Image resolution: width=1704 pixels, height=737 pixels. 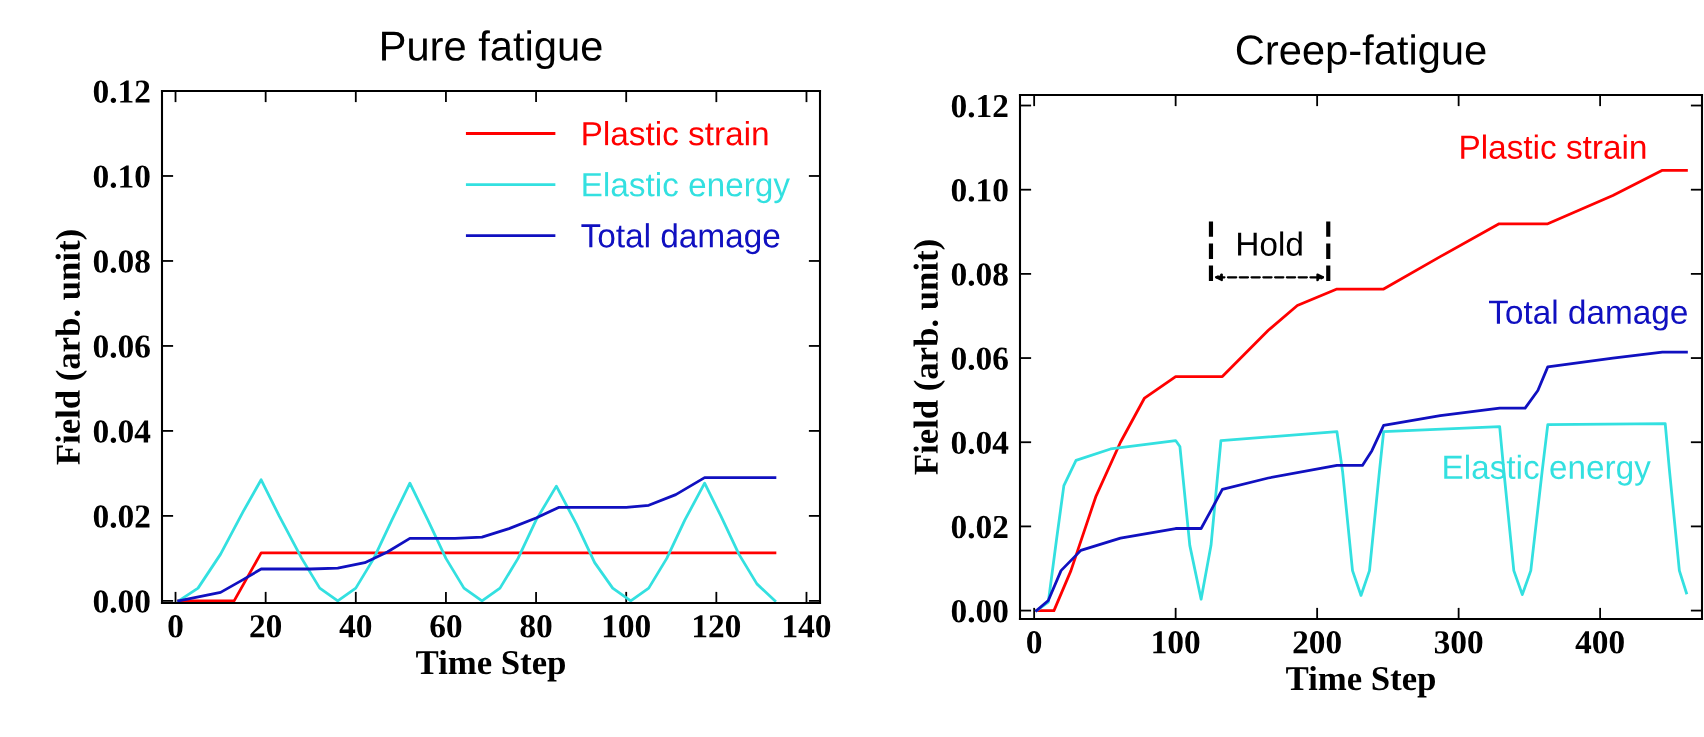 I want to click on x-tick-label: 400, so click(x=1599, y=642).